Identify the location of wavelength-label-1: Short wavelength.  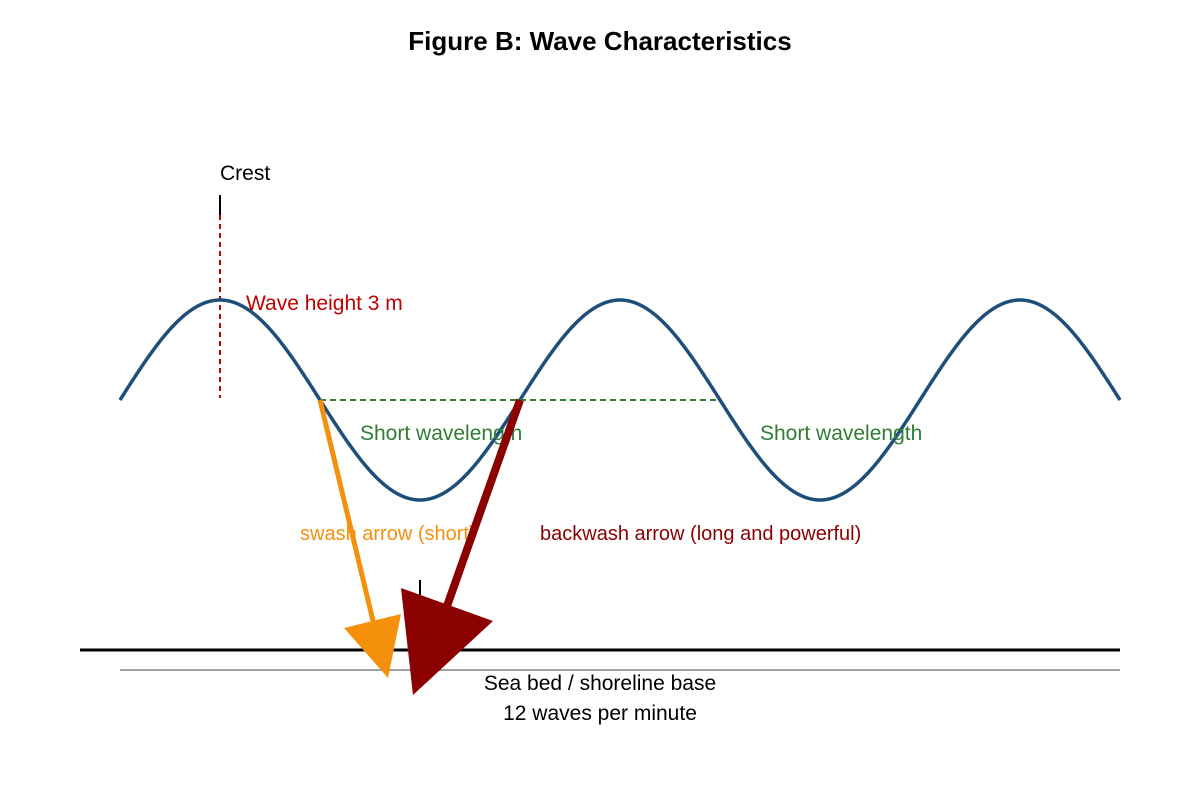
(441, 433).